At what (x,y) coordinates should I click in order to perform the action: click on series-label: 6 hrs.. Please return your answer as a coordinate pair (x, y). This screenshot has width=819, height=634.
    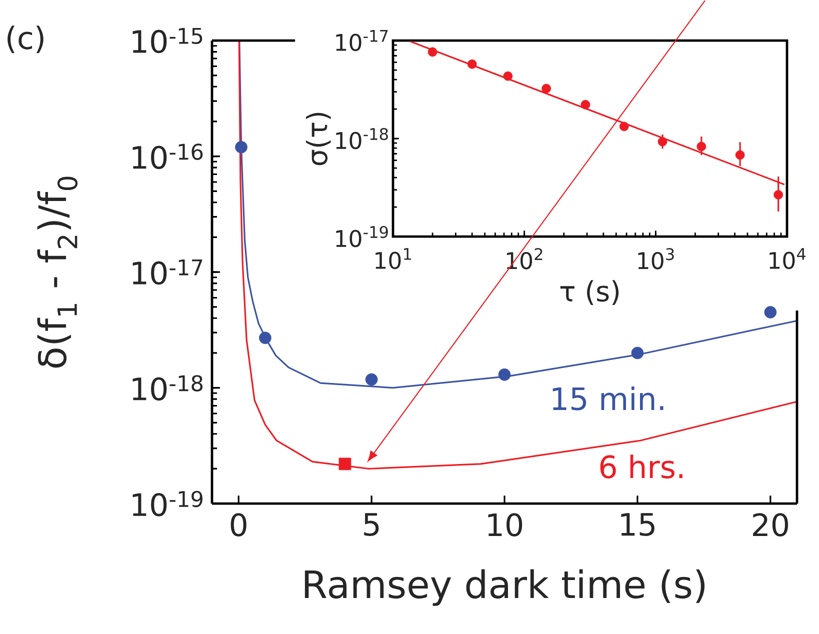
    Looking at the image, I should click on (641, 466).